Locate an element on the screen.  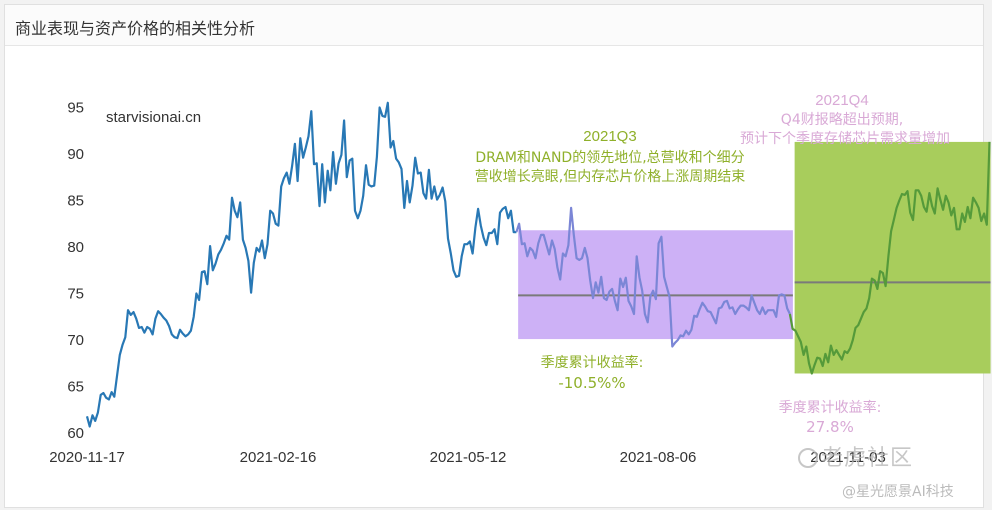
y-tick-label: 75 is located at coordinates (75, 294).